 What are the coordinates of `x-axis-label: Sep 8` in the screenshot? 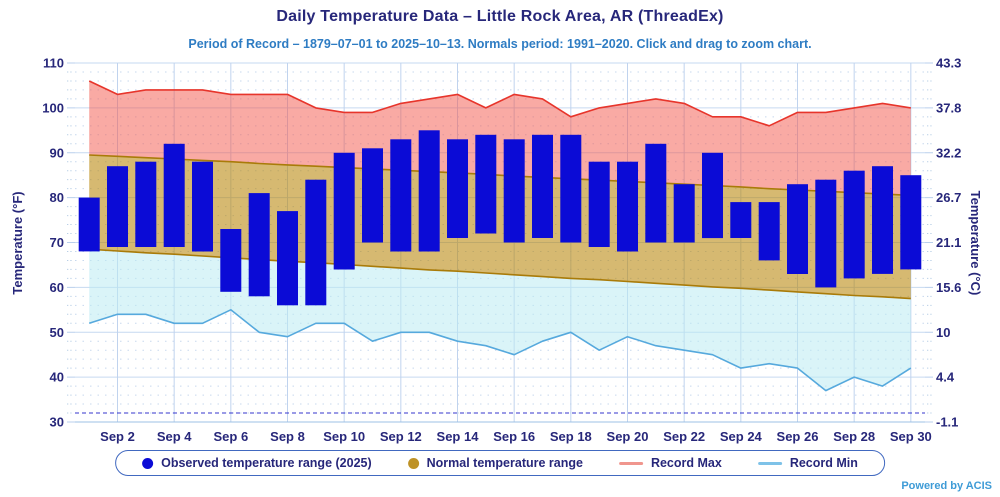 It's located at (287, 436).